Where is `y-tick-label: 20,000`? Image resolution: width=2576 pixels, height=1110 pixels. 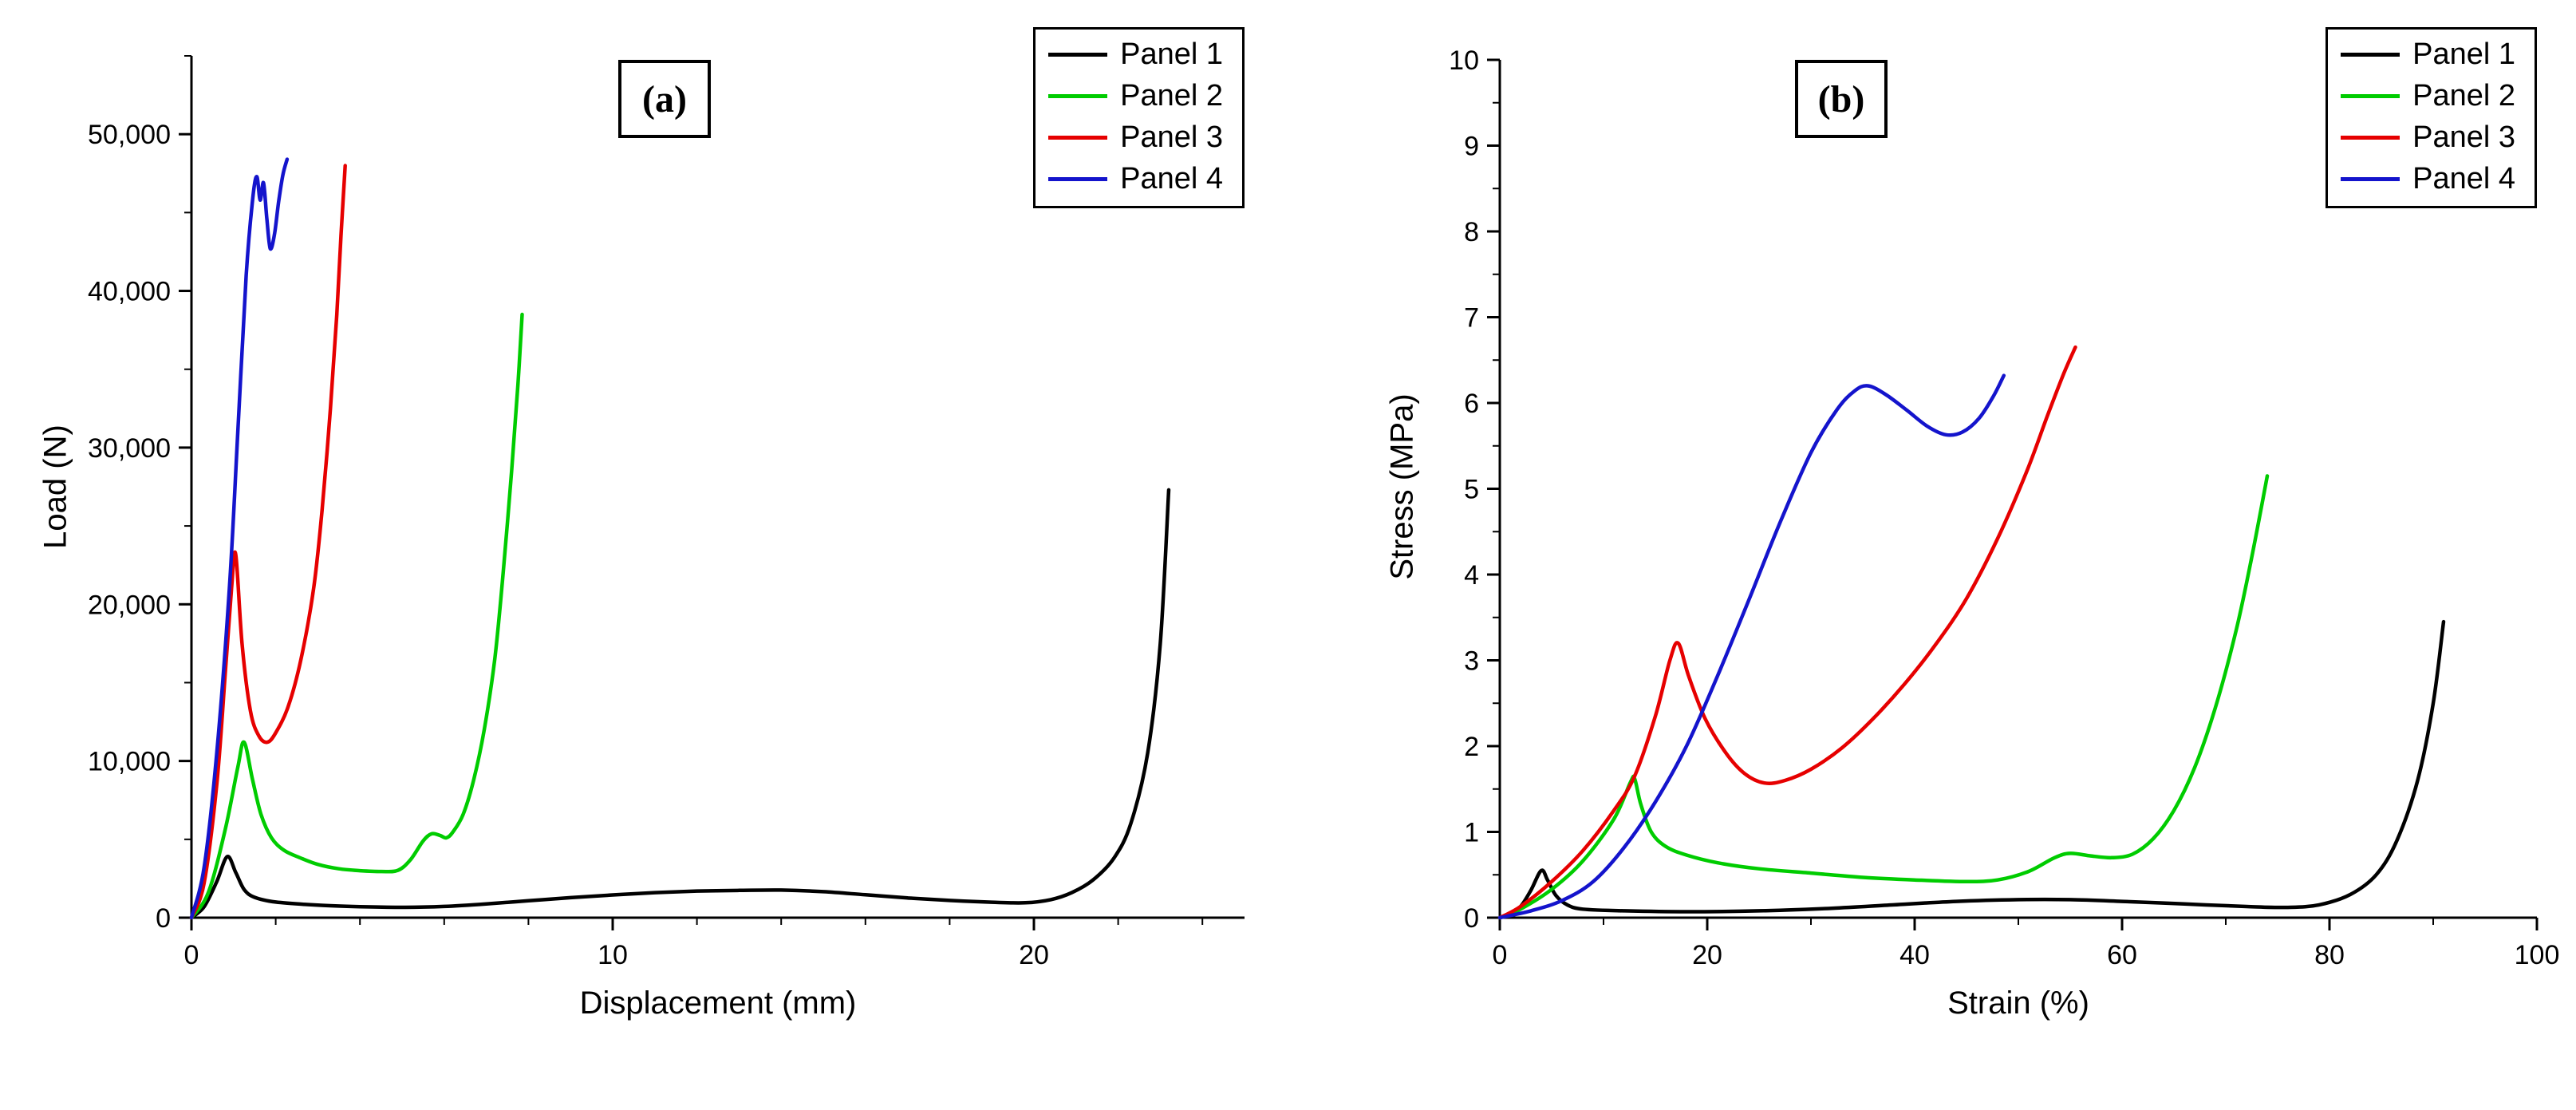
y-tick-label: 20,000 is located at coordinates (129, 605).